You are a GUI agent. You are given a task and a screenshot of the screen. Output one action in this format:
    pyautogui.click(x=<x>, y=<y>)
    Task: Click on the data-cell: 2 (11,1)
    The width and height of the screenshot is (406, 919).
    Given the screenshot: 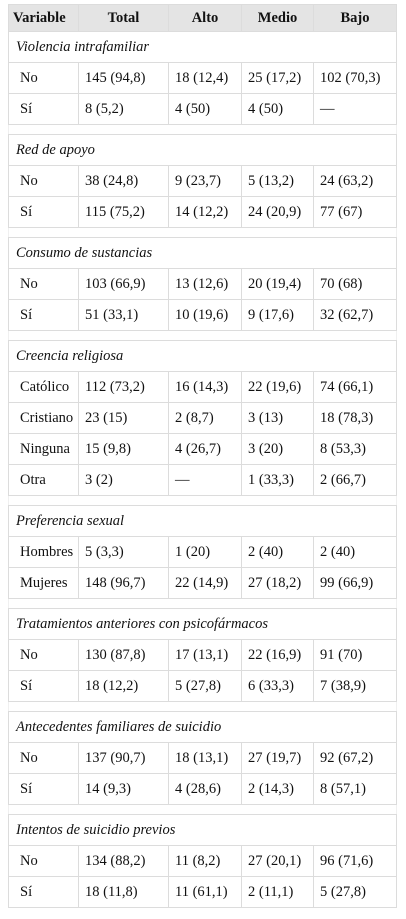 What is the action you would take?
    pyautogui.click(x=277, y=892)
    